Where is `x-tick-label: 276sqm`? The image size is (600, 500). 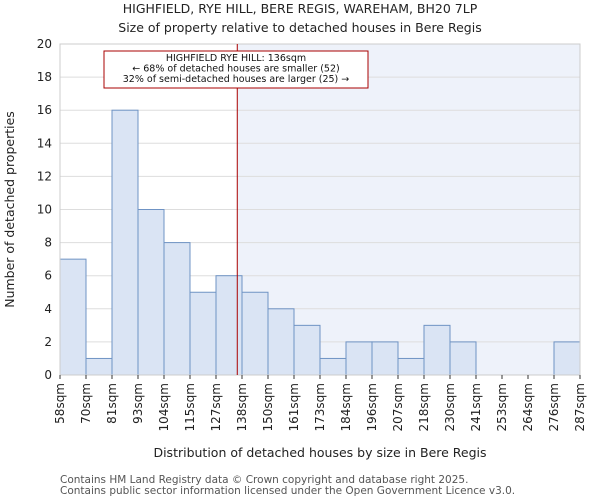 x-tick-label: 276sqm is located at coordinates (554, 407).